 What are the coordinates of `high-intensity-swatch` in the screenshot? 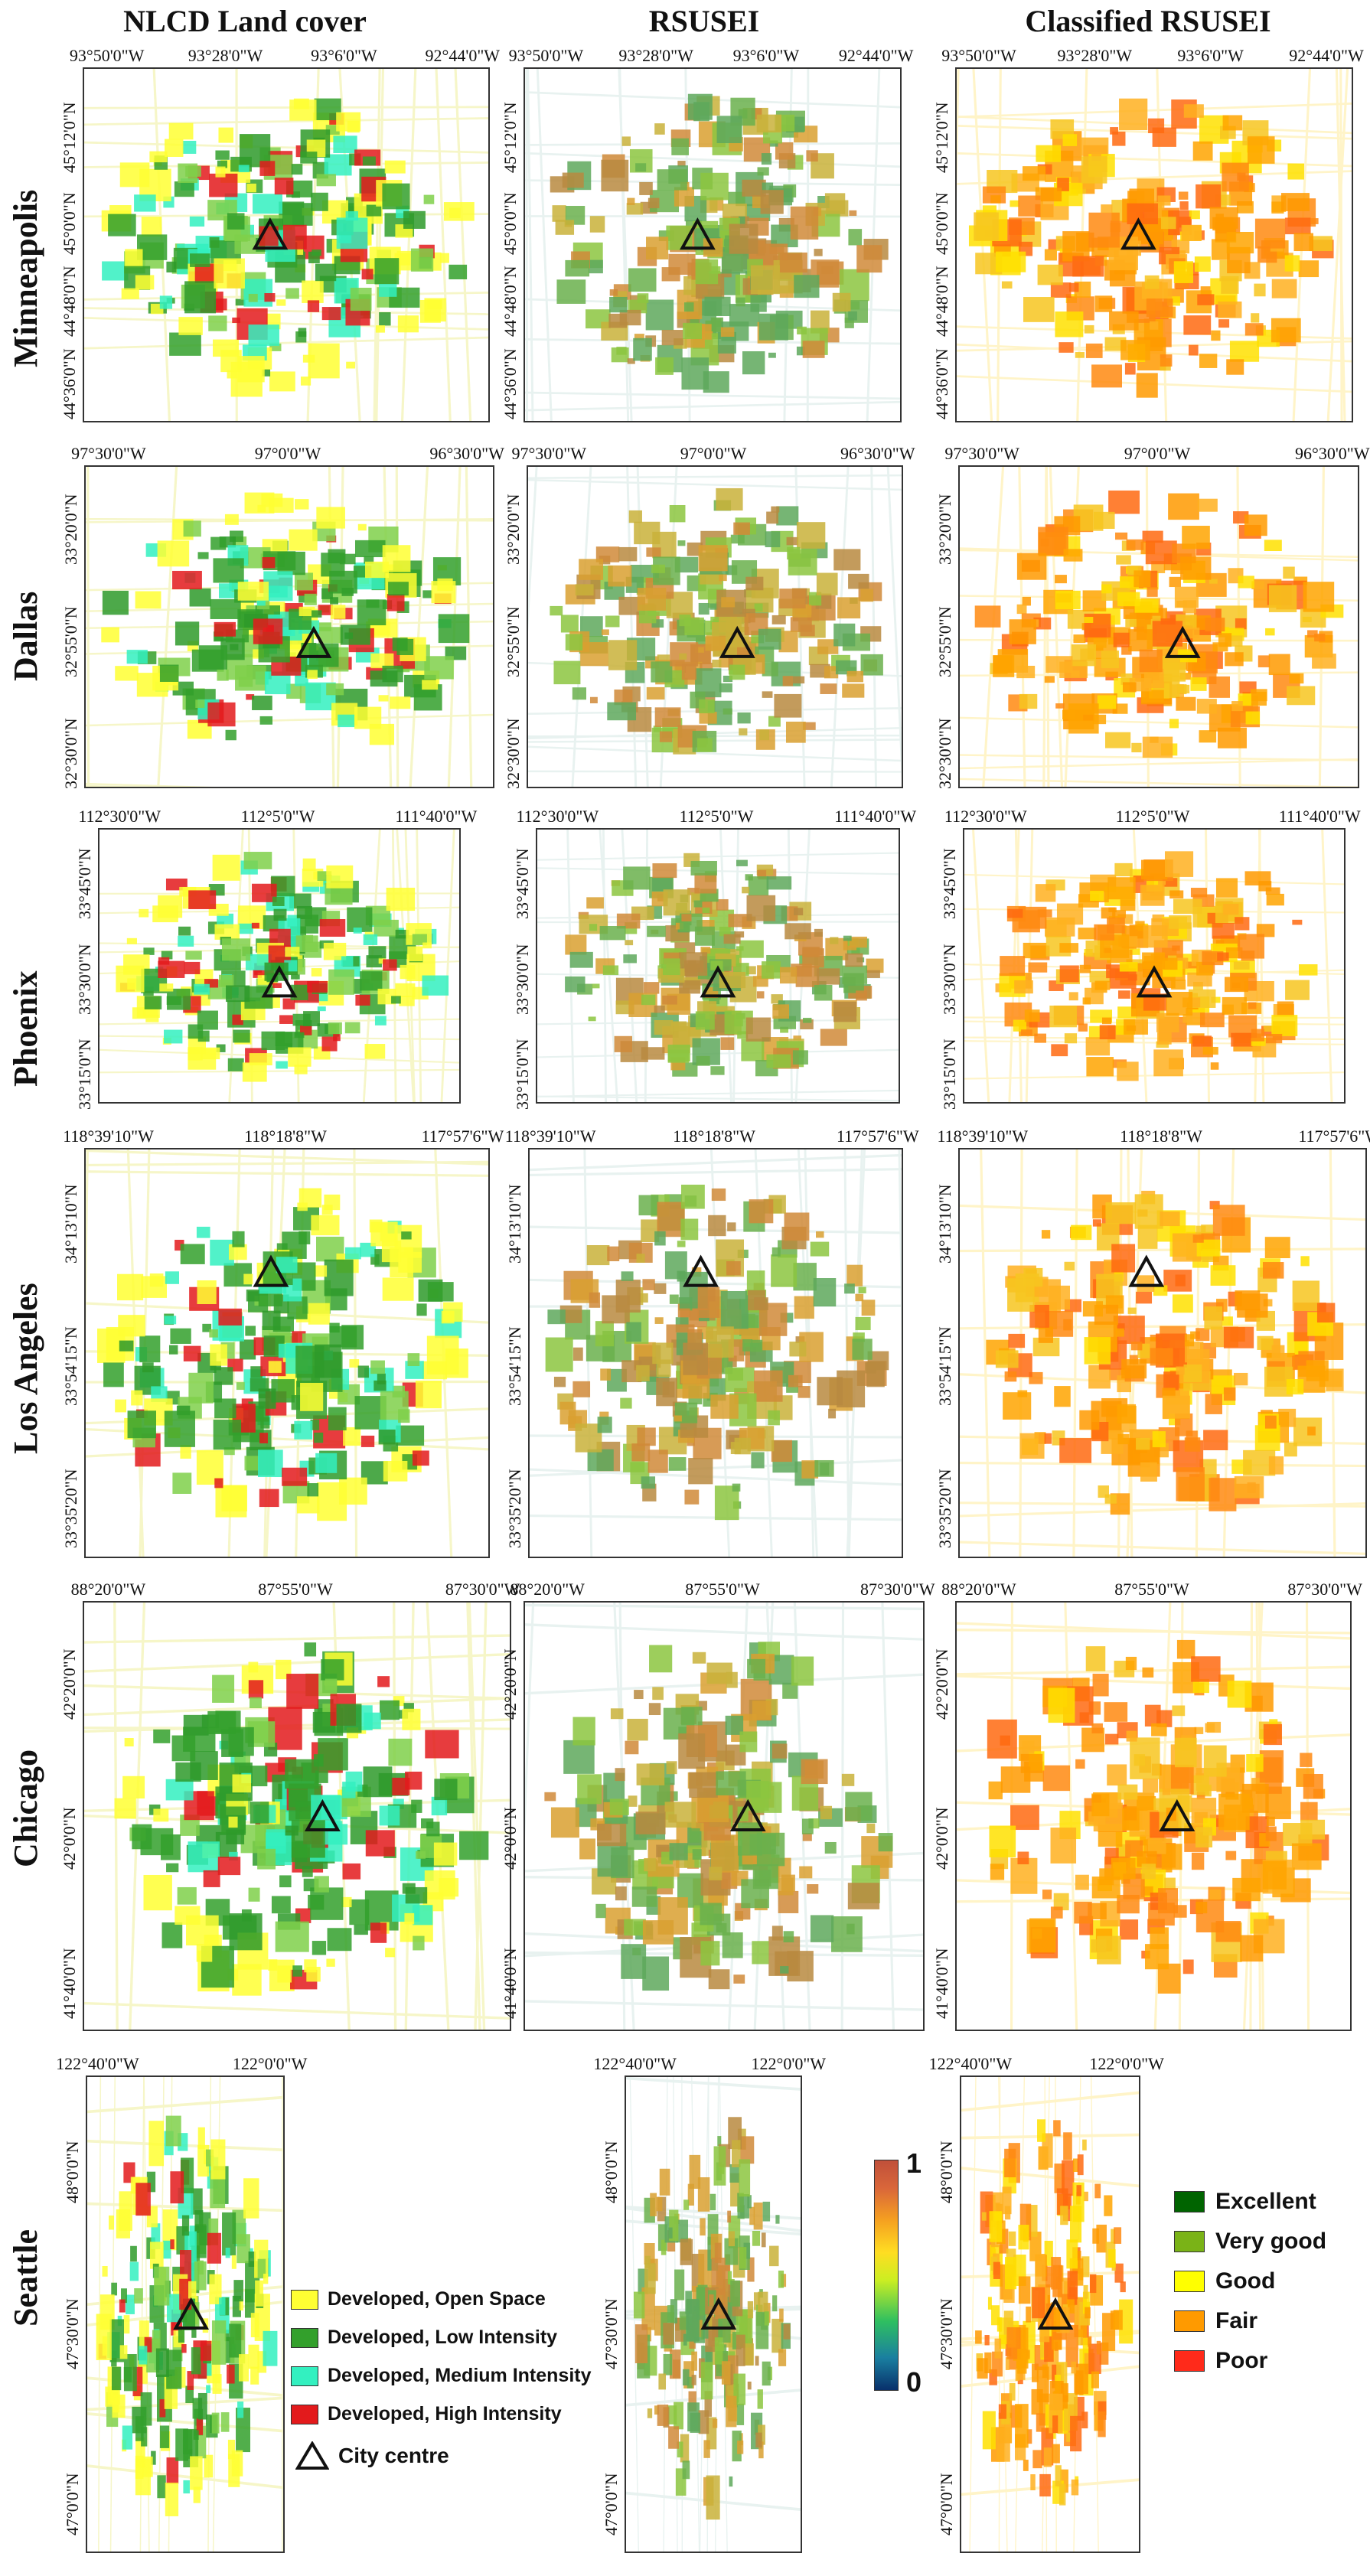 It's located at (305, 2414).